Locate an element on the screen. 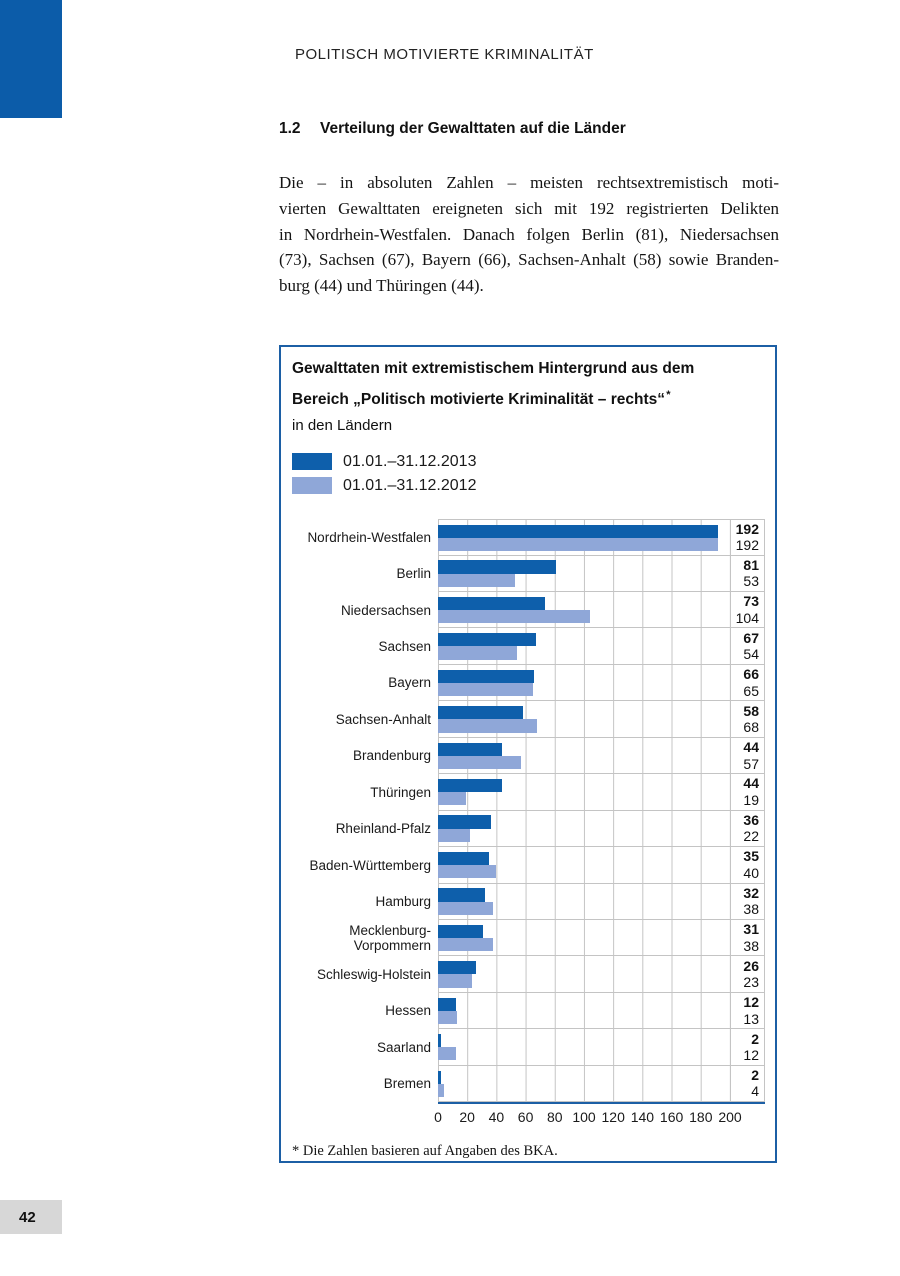 The width and height of the screenshot is (900, 1276). row-label: Sachsen is located at coordinates (404, 646).